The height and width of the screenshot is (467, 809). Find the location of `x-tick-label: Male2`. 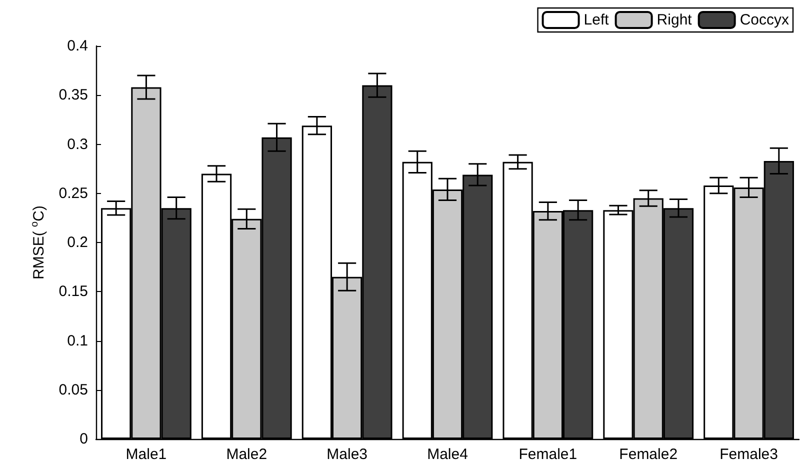

x-tick-label: Male2 is located at coordinates (247, 454).